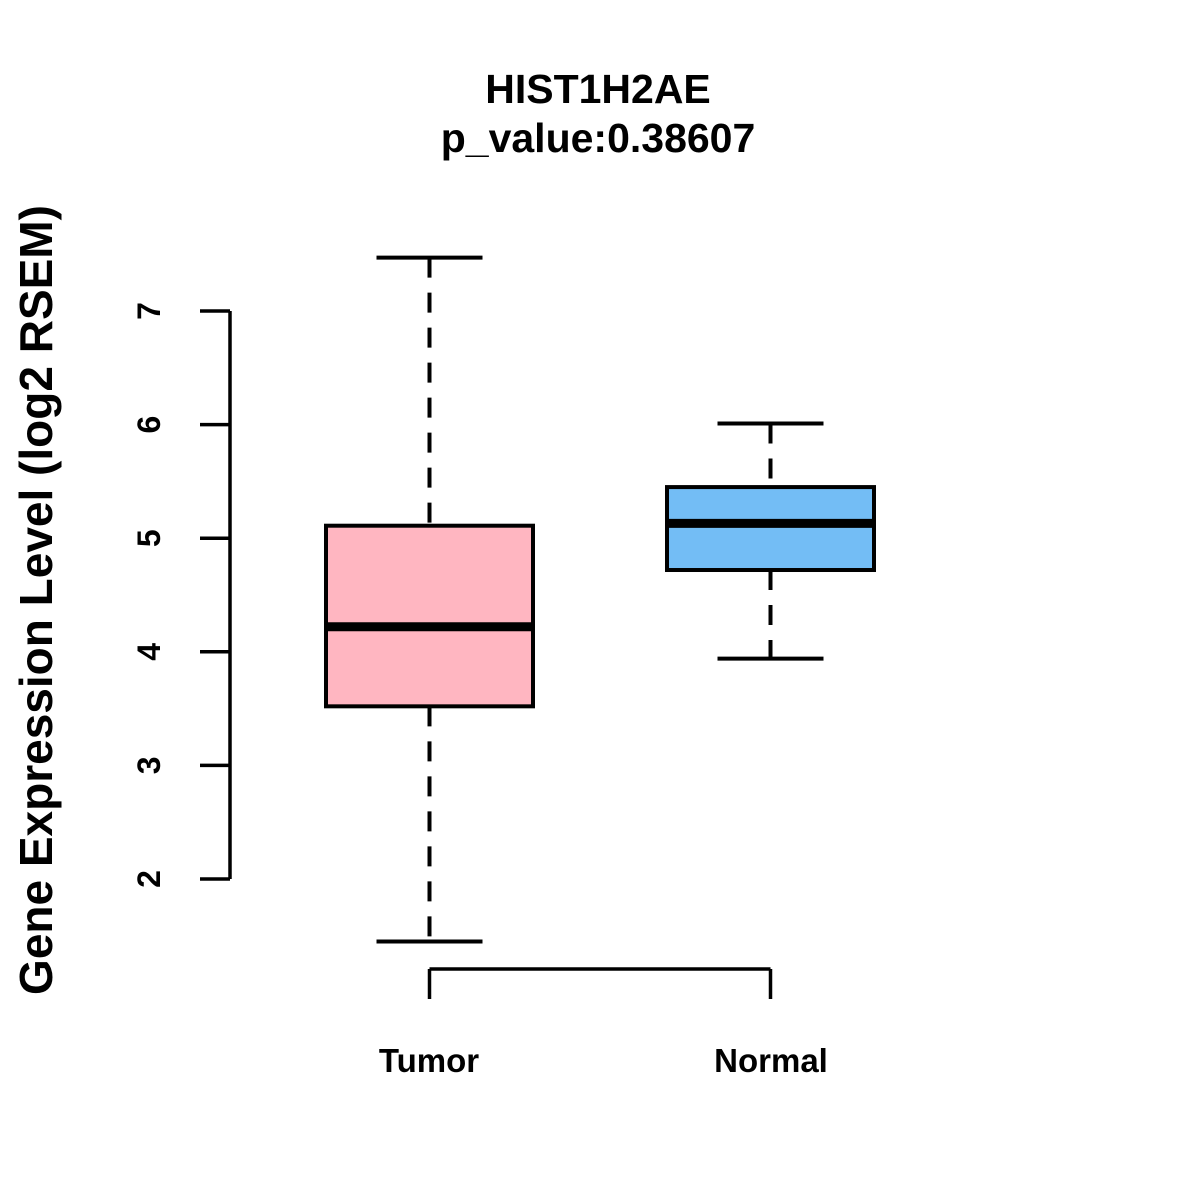  I want to click on x-group-label-tumor: Tumor, so click(429, 1060).